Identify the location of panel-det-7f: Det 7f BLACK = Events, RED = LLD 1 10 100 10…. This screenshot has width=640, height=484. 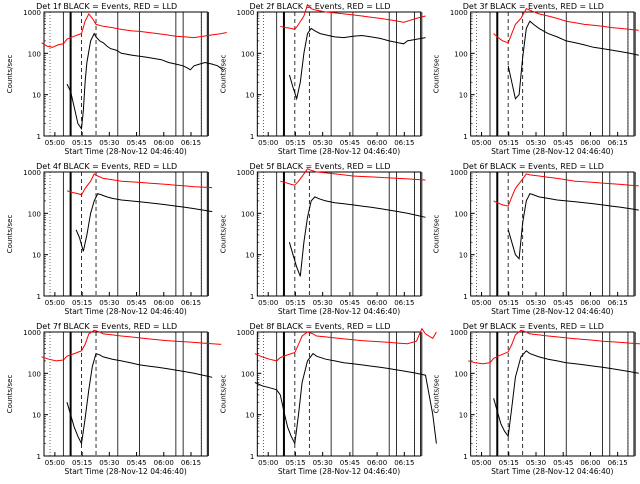
(114, 399).